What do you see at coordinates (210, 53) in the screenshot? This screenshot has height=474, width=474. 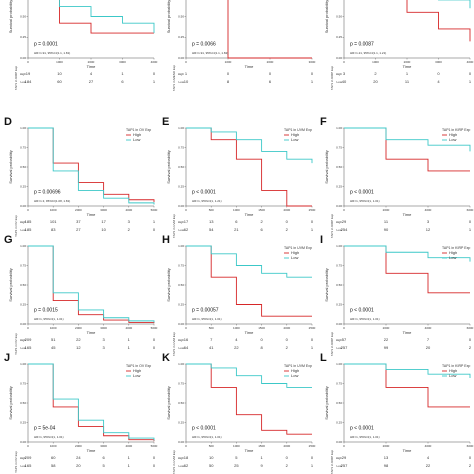 I see `hazard-ratio: HR=1.91, 95%CI(1.1, 1.82)` at bounding box center [210, 53].